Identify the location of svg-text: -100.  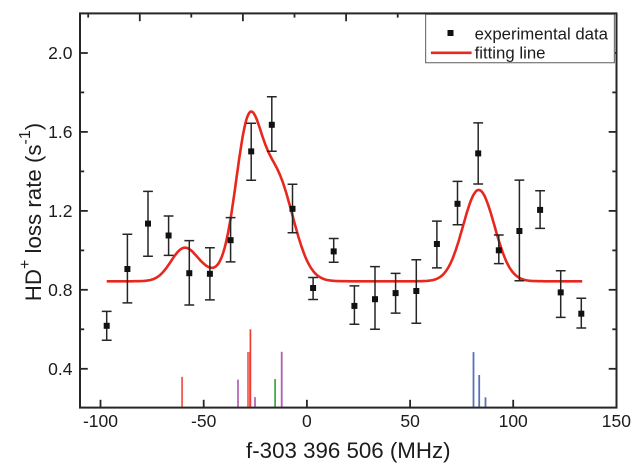
(100, 421).